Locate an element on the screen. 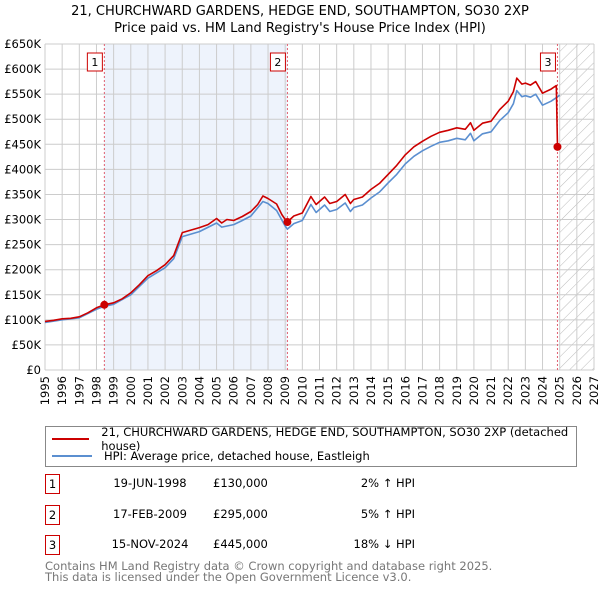 The height and width of the screenshot is (590, 600). x-tick-label: 2015 is located at coordinates (388, 390).